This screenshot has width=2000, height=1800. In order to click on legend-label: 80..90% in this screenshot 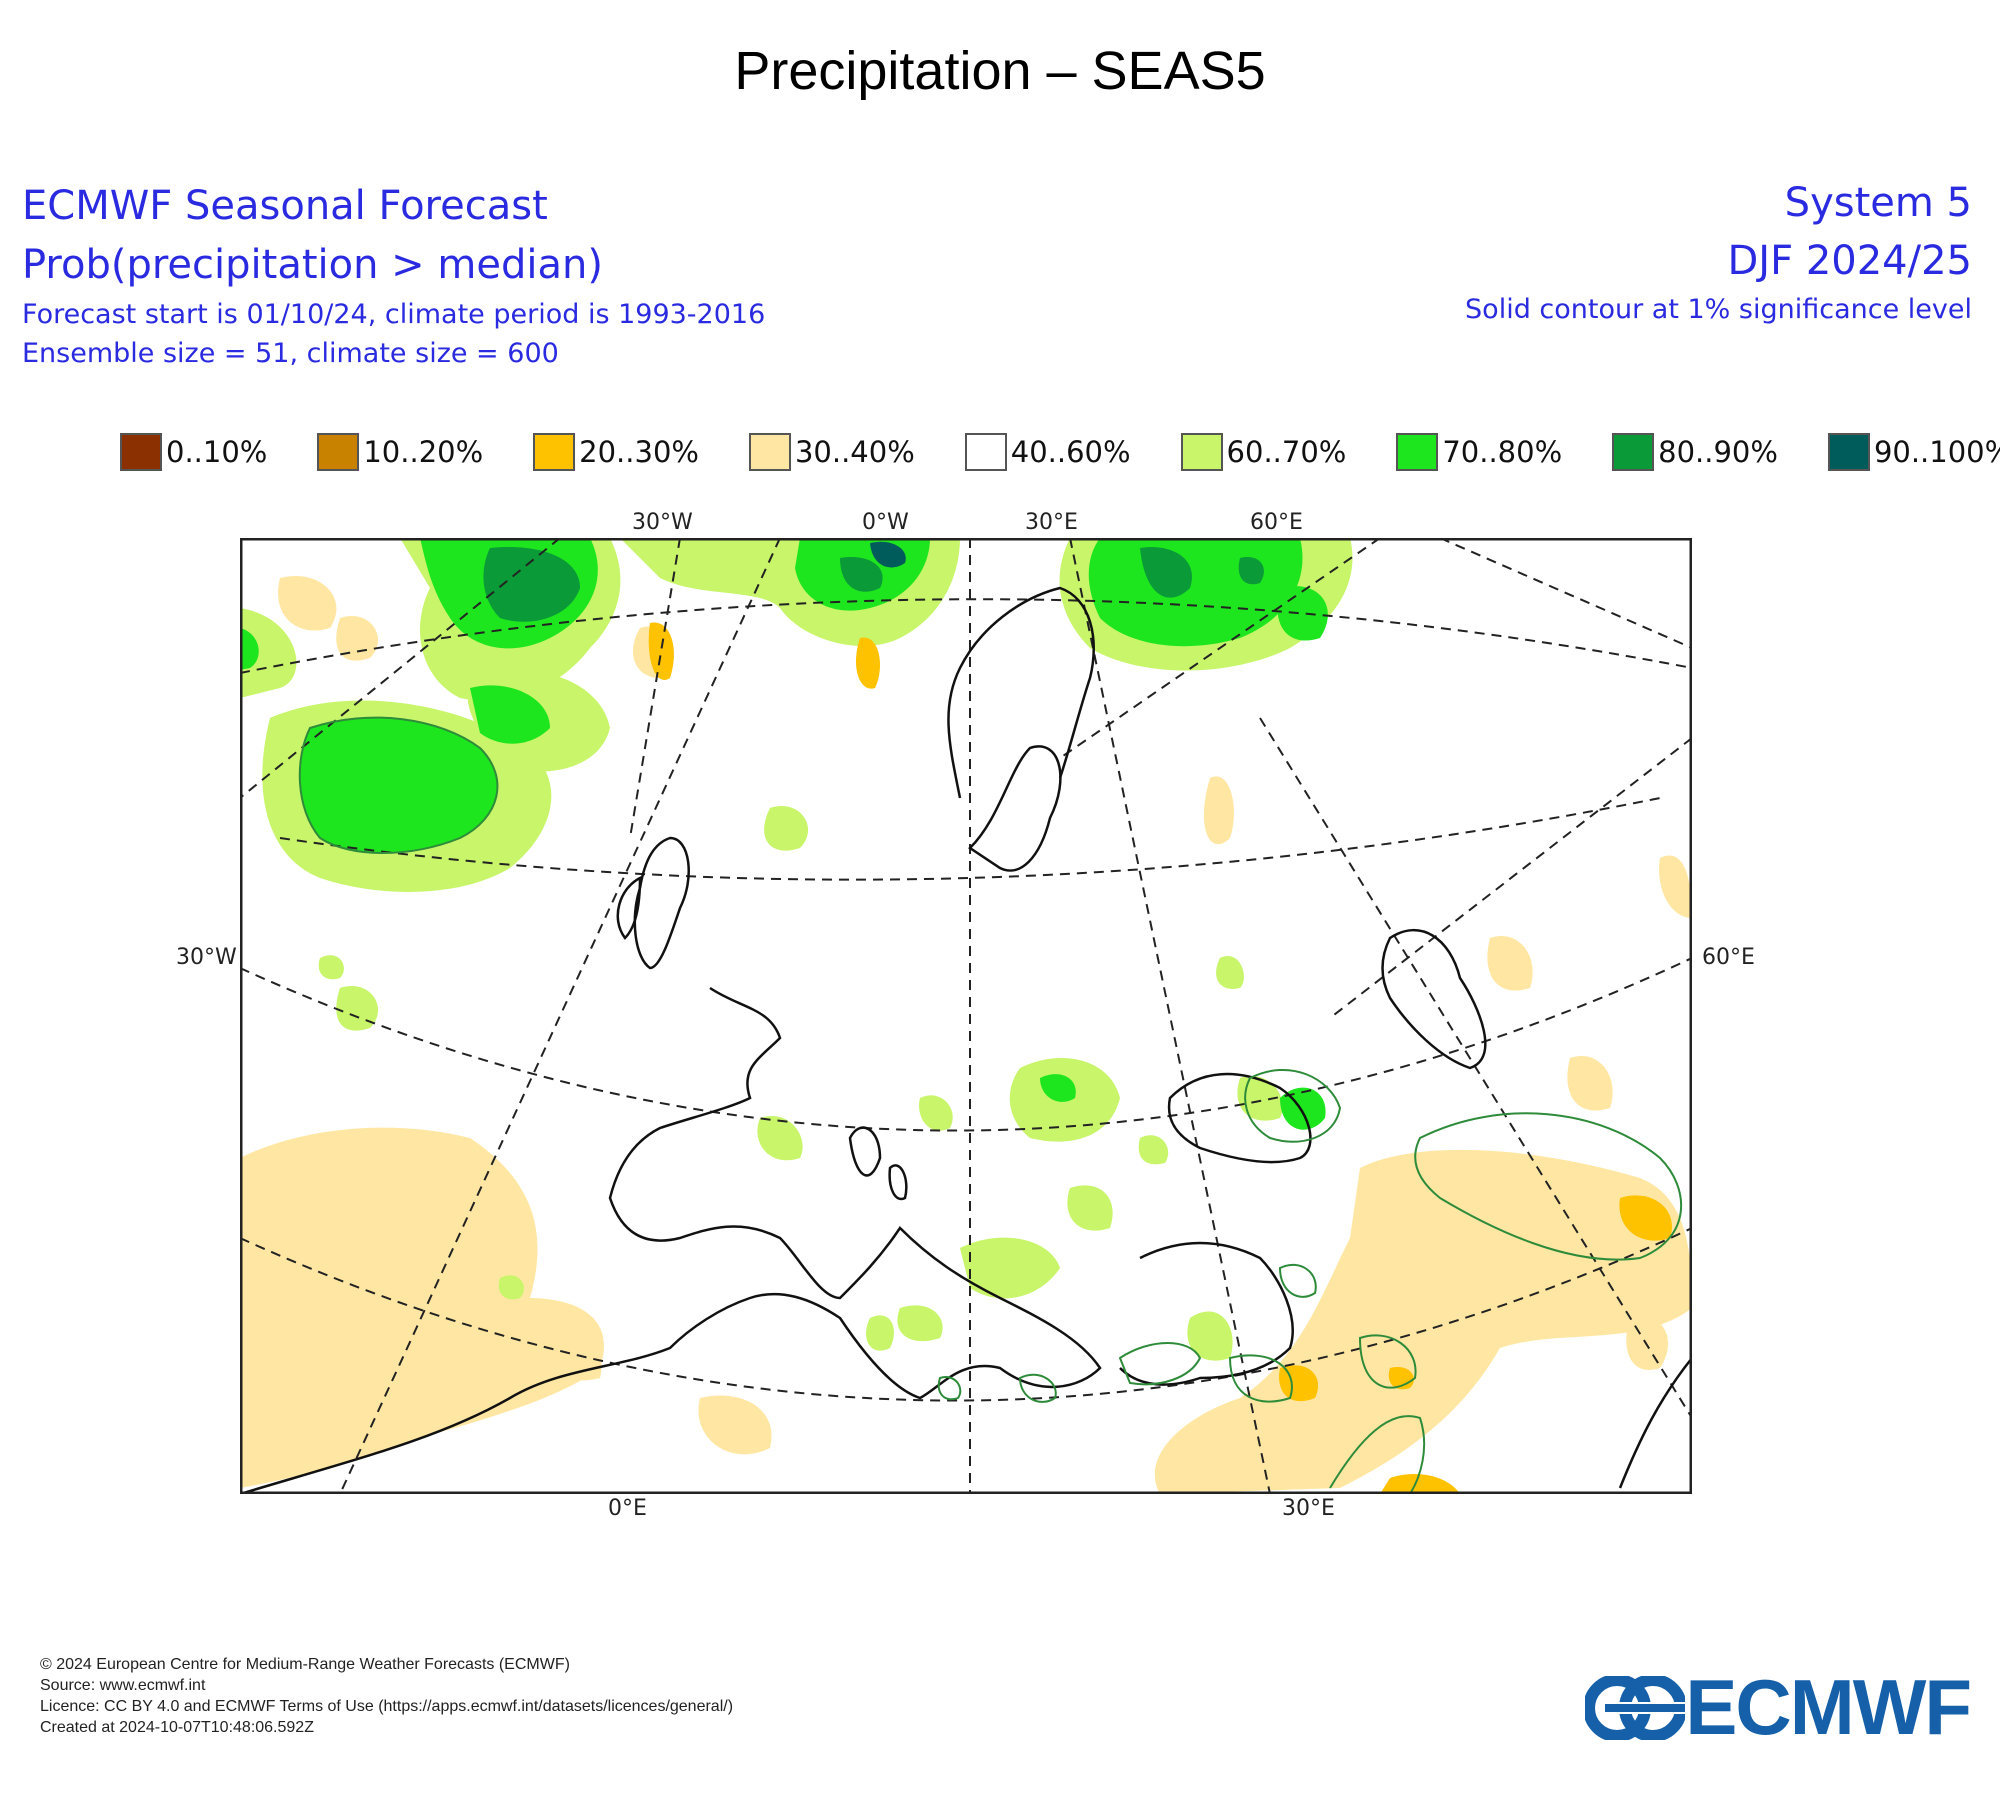, I will do `click(1718, 452)`.